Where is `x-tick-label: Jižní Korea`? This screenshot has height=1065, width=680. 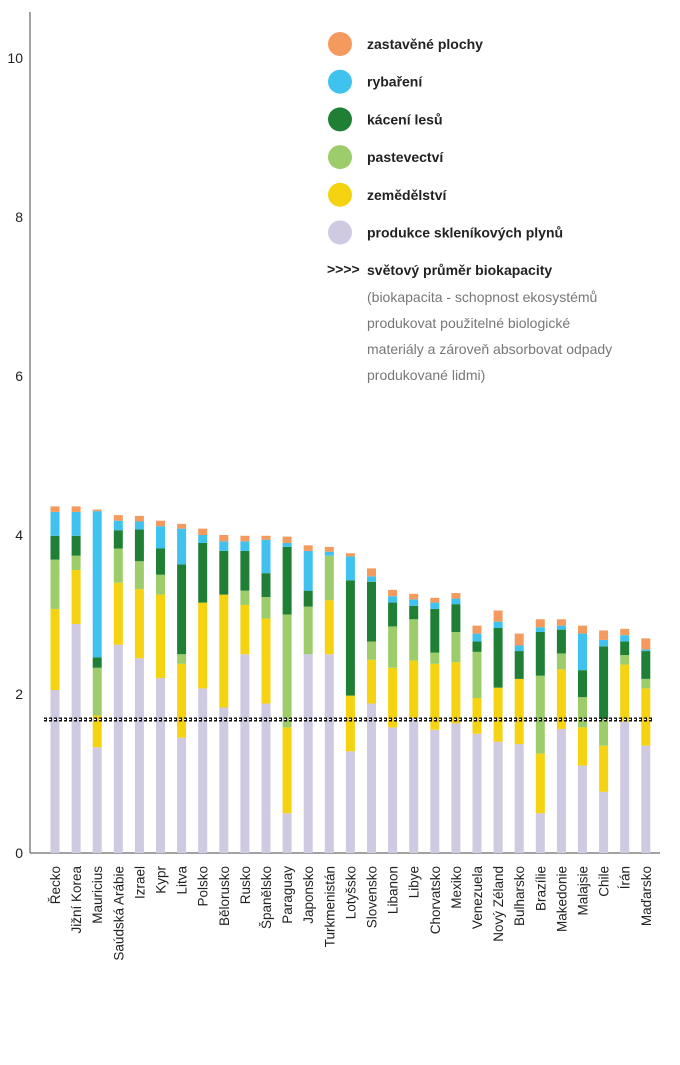
x-tick-label: Jižní Korea is located at coordinates (76, 900).